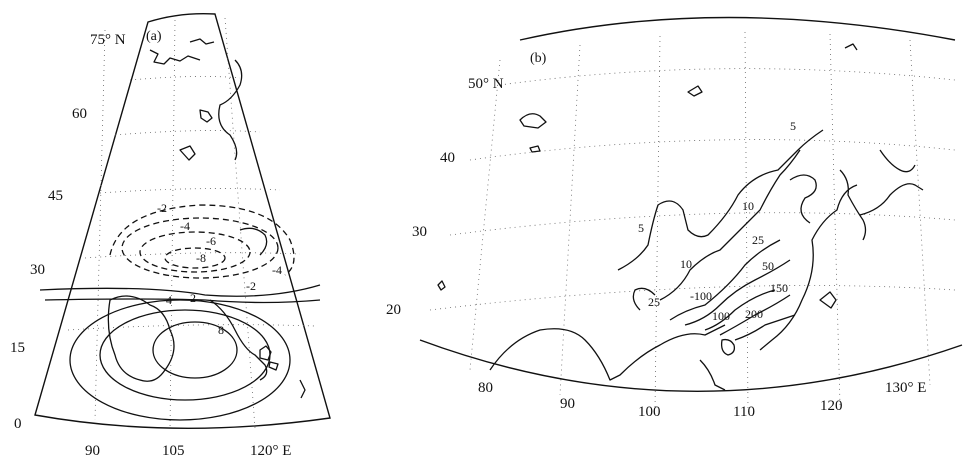 The height and width of the screenshot is (463, 963). I want to click on lon-label: 130° E, so click(905, 388).